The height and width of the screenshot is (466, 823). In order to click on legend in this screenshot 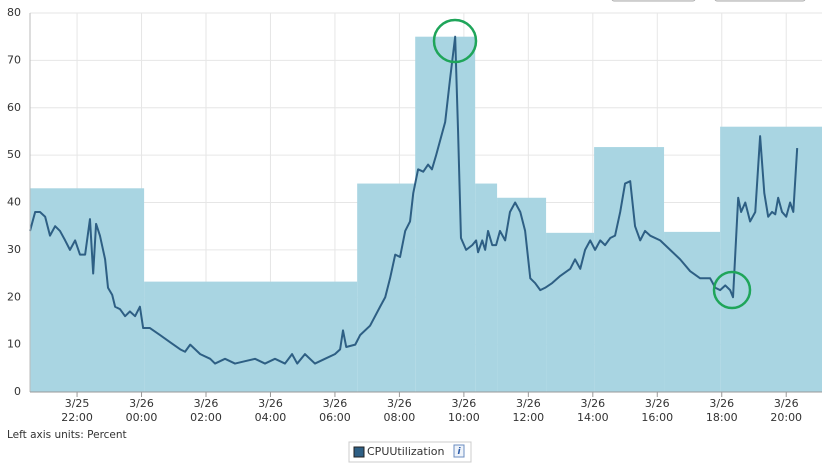, I will do `click(410, 452)`.